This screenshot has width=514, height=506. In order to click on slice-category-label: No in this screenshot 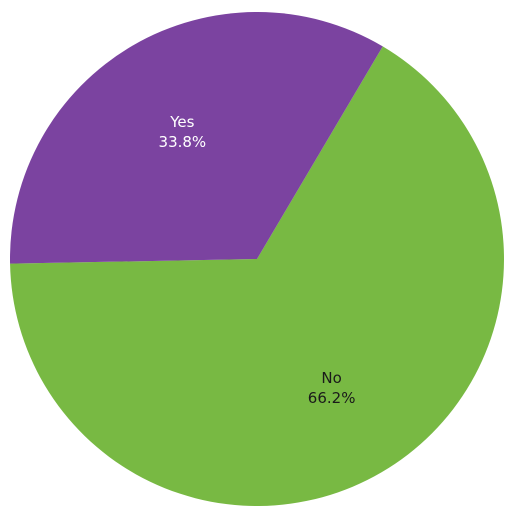, I will do `click(331, 378)`.